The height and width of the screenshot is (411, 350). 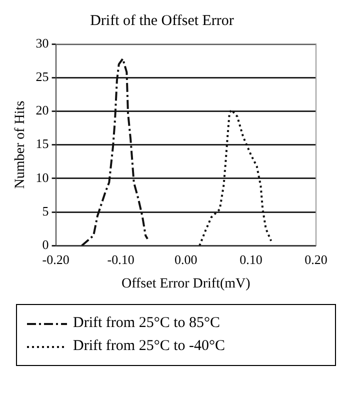 What do you see at coordinates (45, 244) in the screenshot?
I see `y-tick-label: 0` at bounding box center [45, 244].